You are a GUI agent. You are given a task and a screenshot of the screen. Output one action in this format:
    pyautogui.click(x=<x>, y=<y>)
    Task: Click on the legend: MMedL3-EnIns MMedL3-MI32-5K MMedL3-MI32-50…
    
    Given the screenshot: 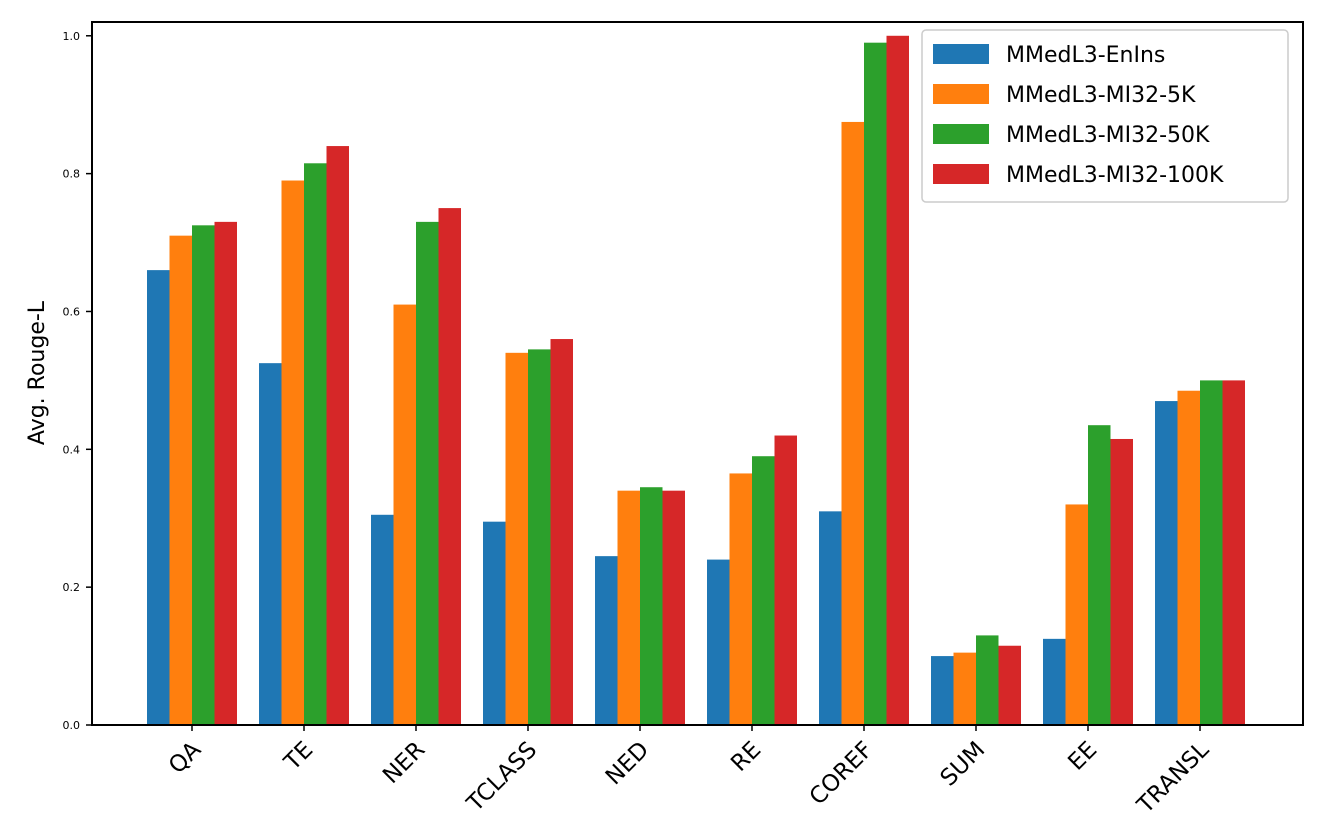 What is the action you would take?
    pyautogui.click(x=1105, y=116)
    